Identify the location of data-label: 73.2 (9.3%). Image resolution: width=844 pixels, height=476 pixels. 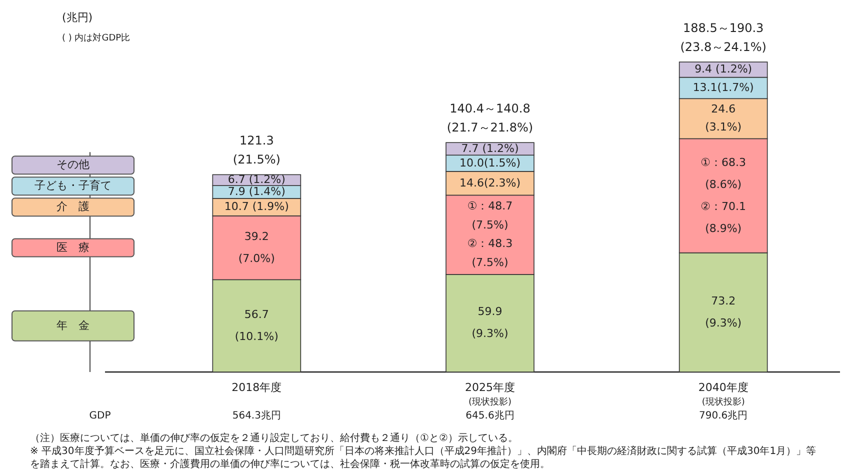
(723, 312).